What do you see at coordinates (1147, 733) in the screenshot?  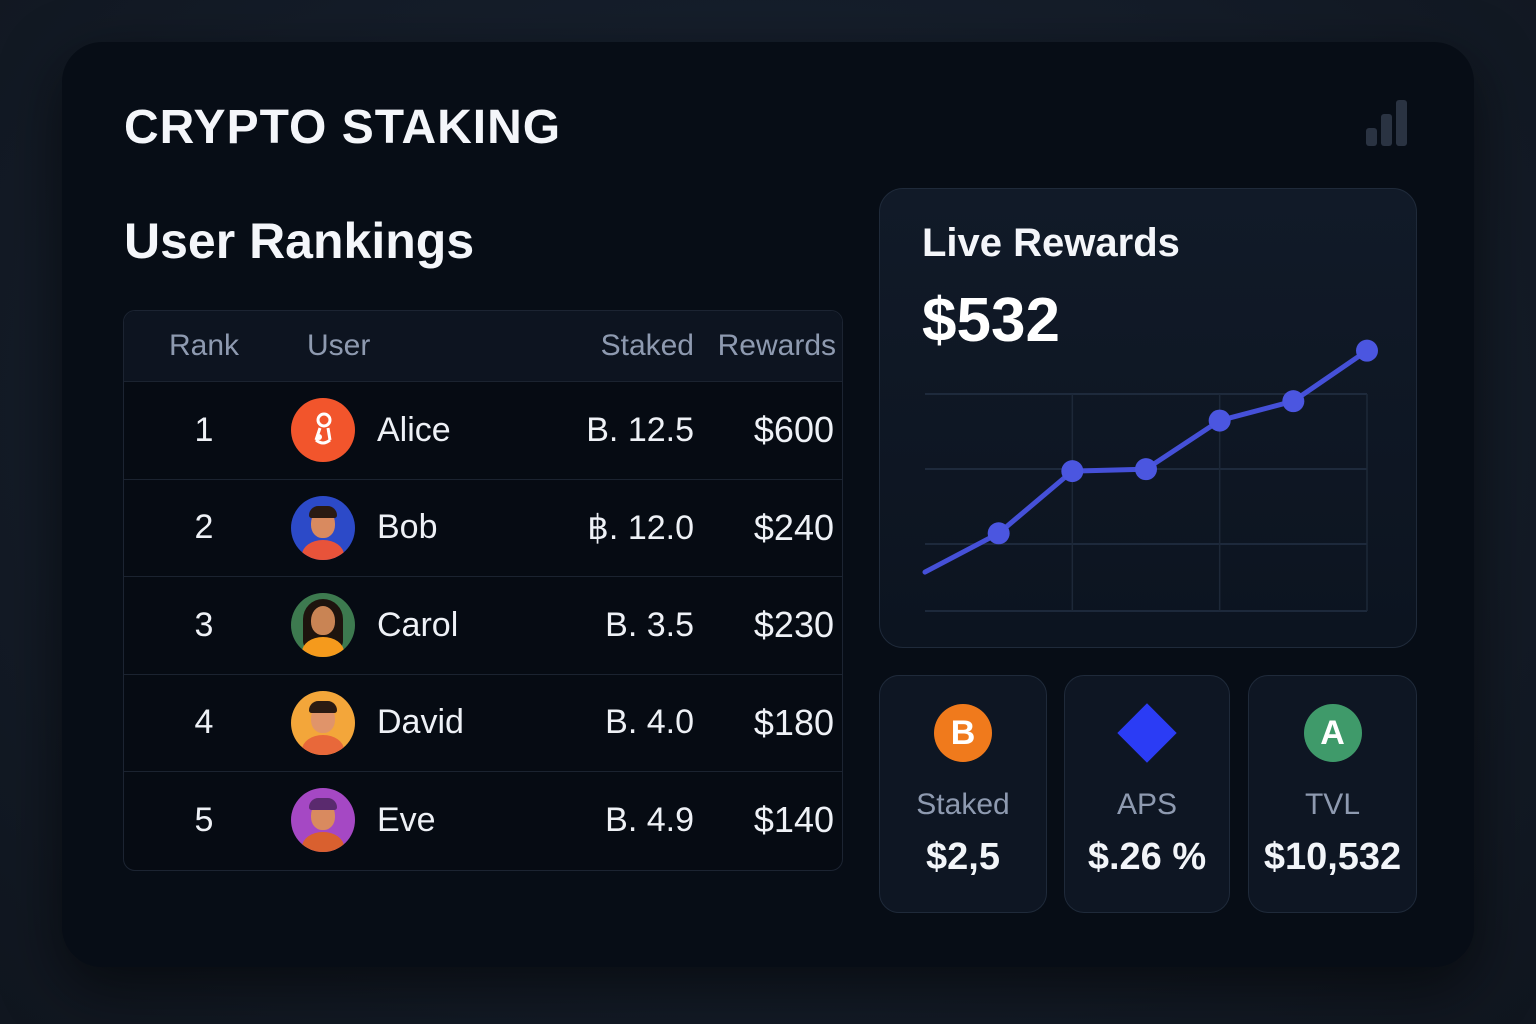 I see `diamond-icon` at bounding box center [1147, 733].